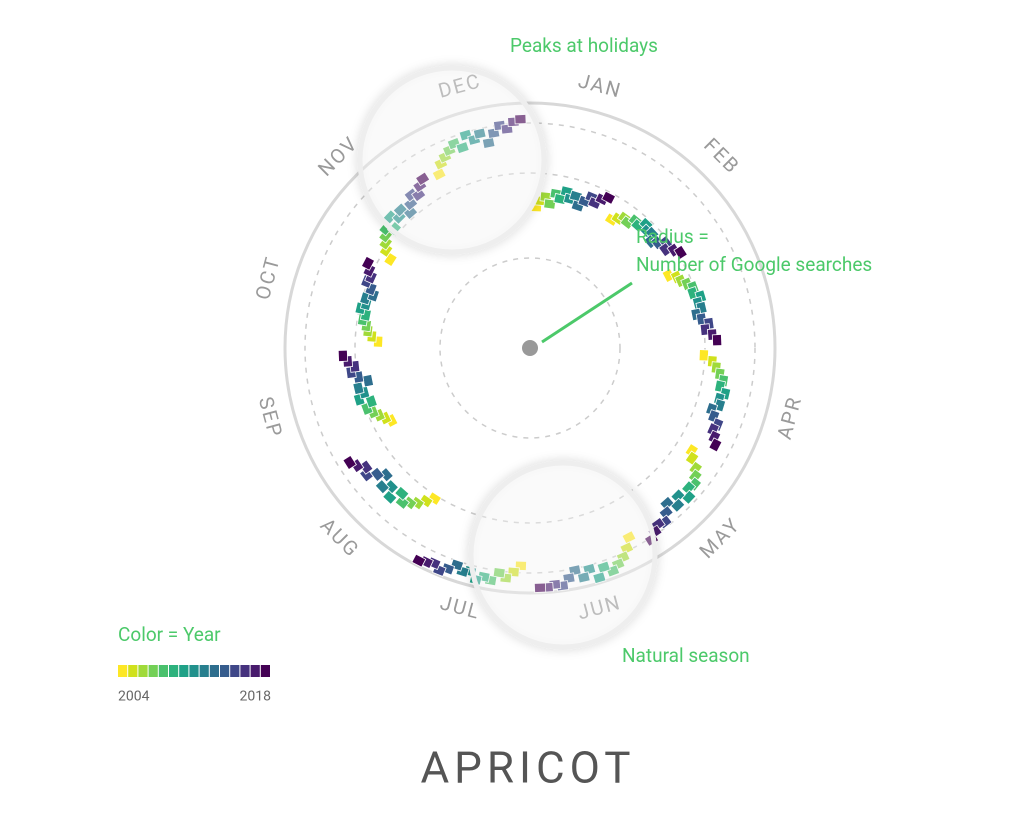 The height and width of the screenshot is (819, 1024). I want to click on legend, so click(194, 671).